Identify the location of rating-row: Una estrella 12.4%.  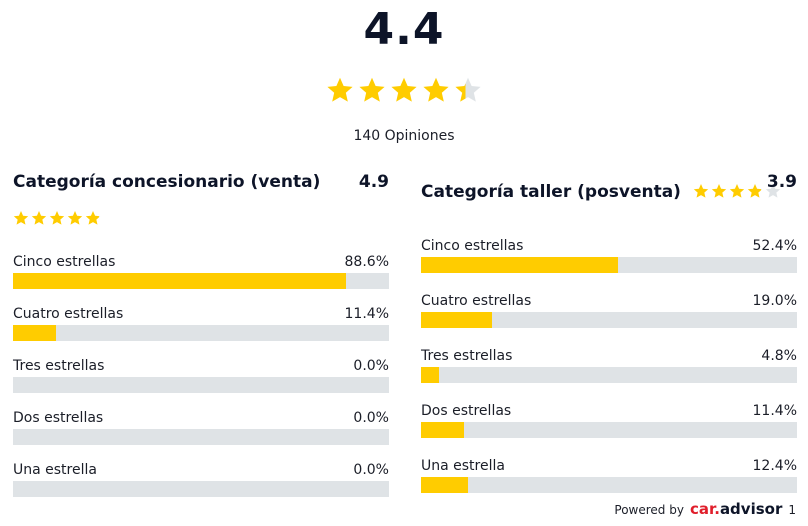
(609, 485).